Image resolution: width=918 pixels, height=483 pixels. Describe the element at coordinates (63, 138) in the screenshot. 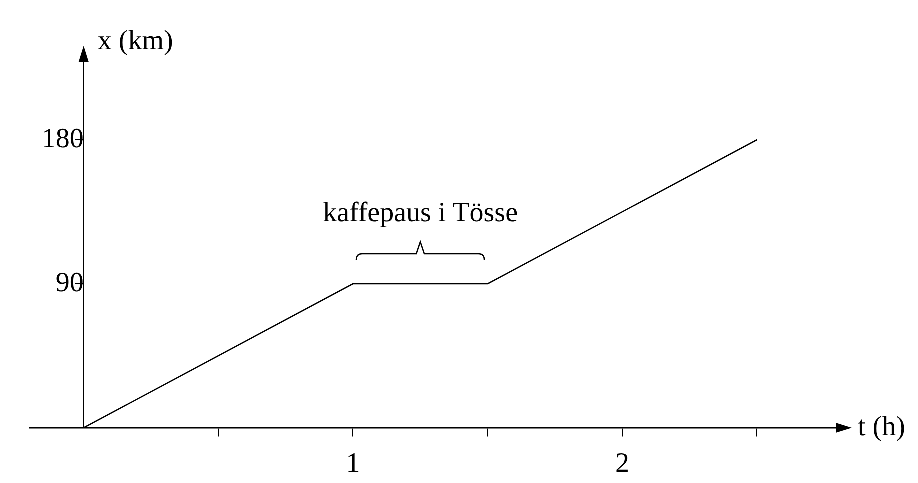

I see `y-tick-label: 180` at that location.